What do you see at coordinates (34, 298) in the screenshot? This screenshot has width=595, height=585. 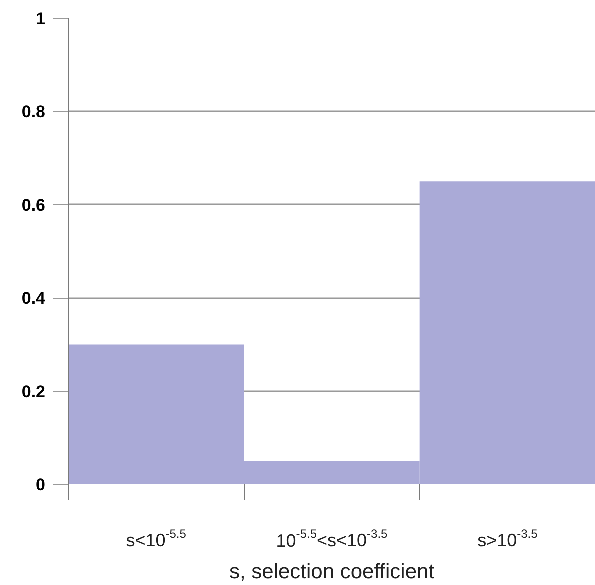 I see `y-tick-label: 0.4` at bounding box center [34, 298].